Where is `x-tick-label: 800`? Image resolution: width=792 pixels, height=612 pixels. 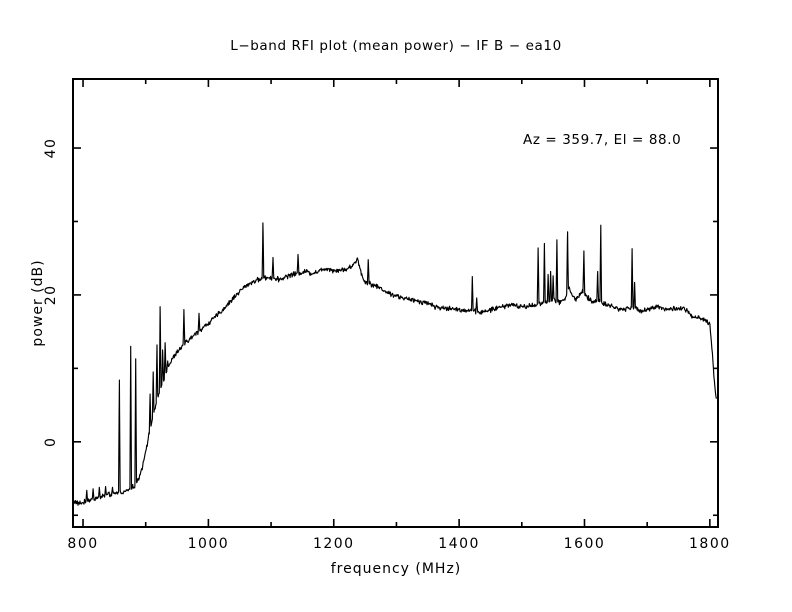
x-tick-label: 800 is located at coordinates (82, 544).